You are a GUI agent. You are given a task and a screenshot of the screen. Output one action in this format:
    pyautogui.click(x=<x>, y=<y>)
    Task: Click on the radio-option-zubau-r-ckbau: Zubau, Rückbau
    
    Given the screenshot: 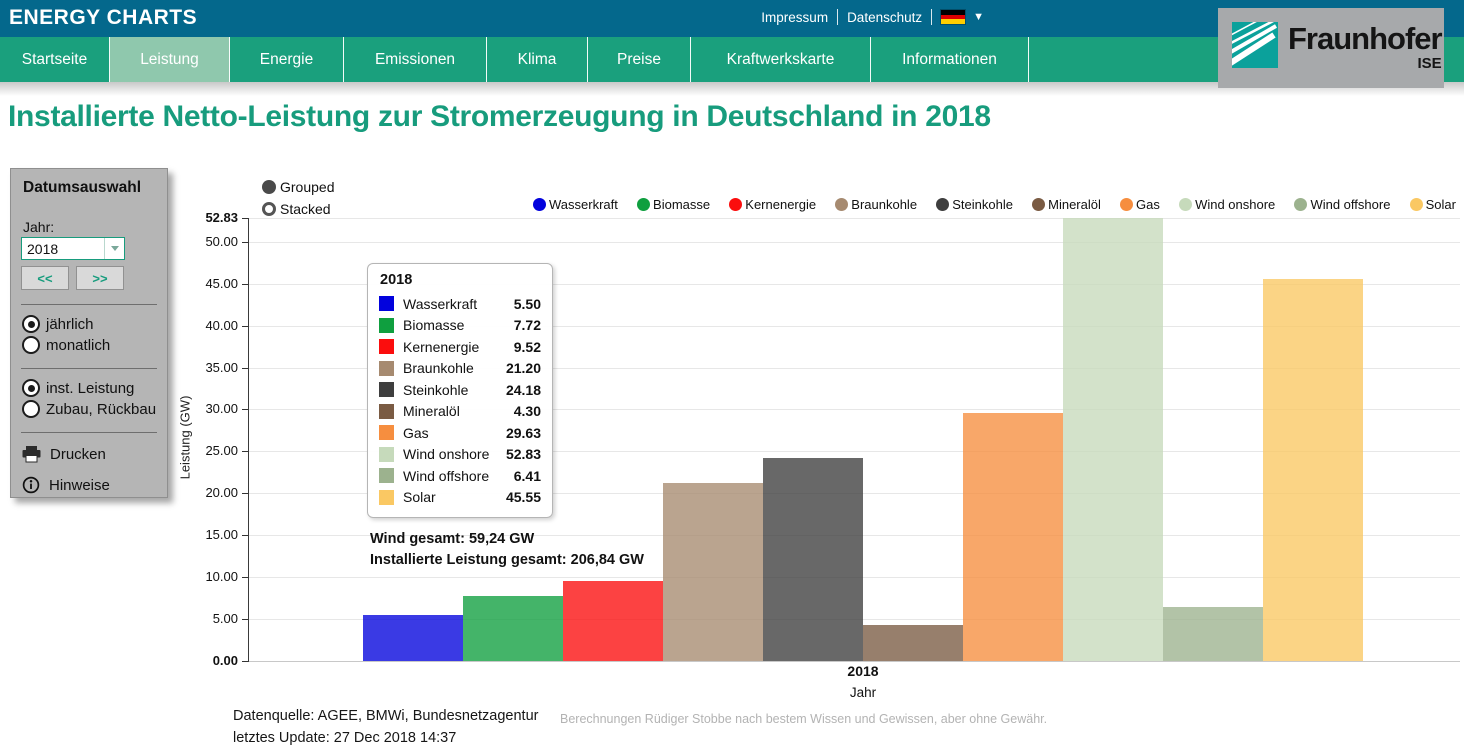 What is the action you would take?
    pyautogui.click(x=89, y=409)
    